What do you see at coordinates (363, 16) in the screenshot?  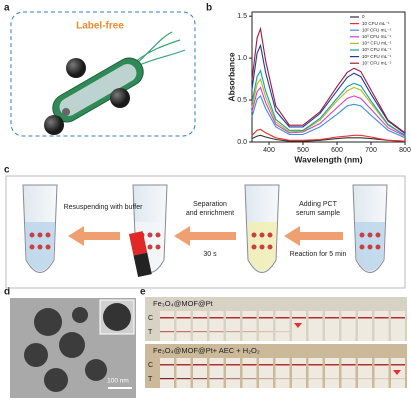 I see `legend-label: 0` at bounding box center [363, 16].